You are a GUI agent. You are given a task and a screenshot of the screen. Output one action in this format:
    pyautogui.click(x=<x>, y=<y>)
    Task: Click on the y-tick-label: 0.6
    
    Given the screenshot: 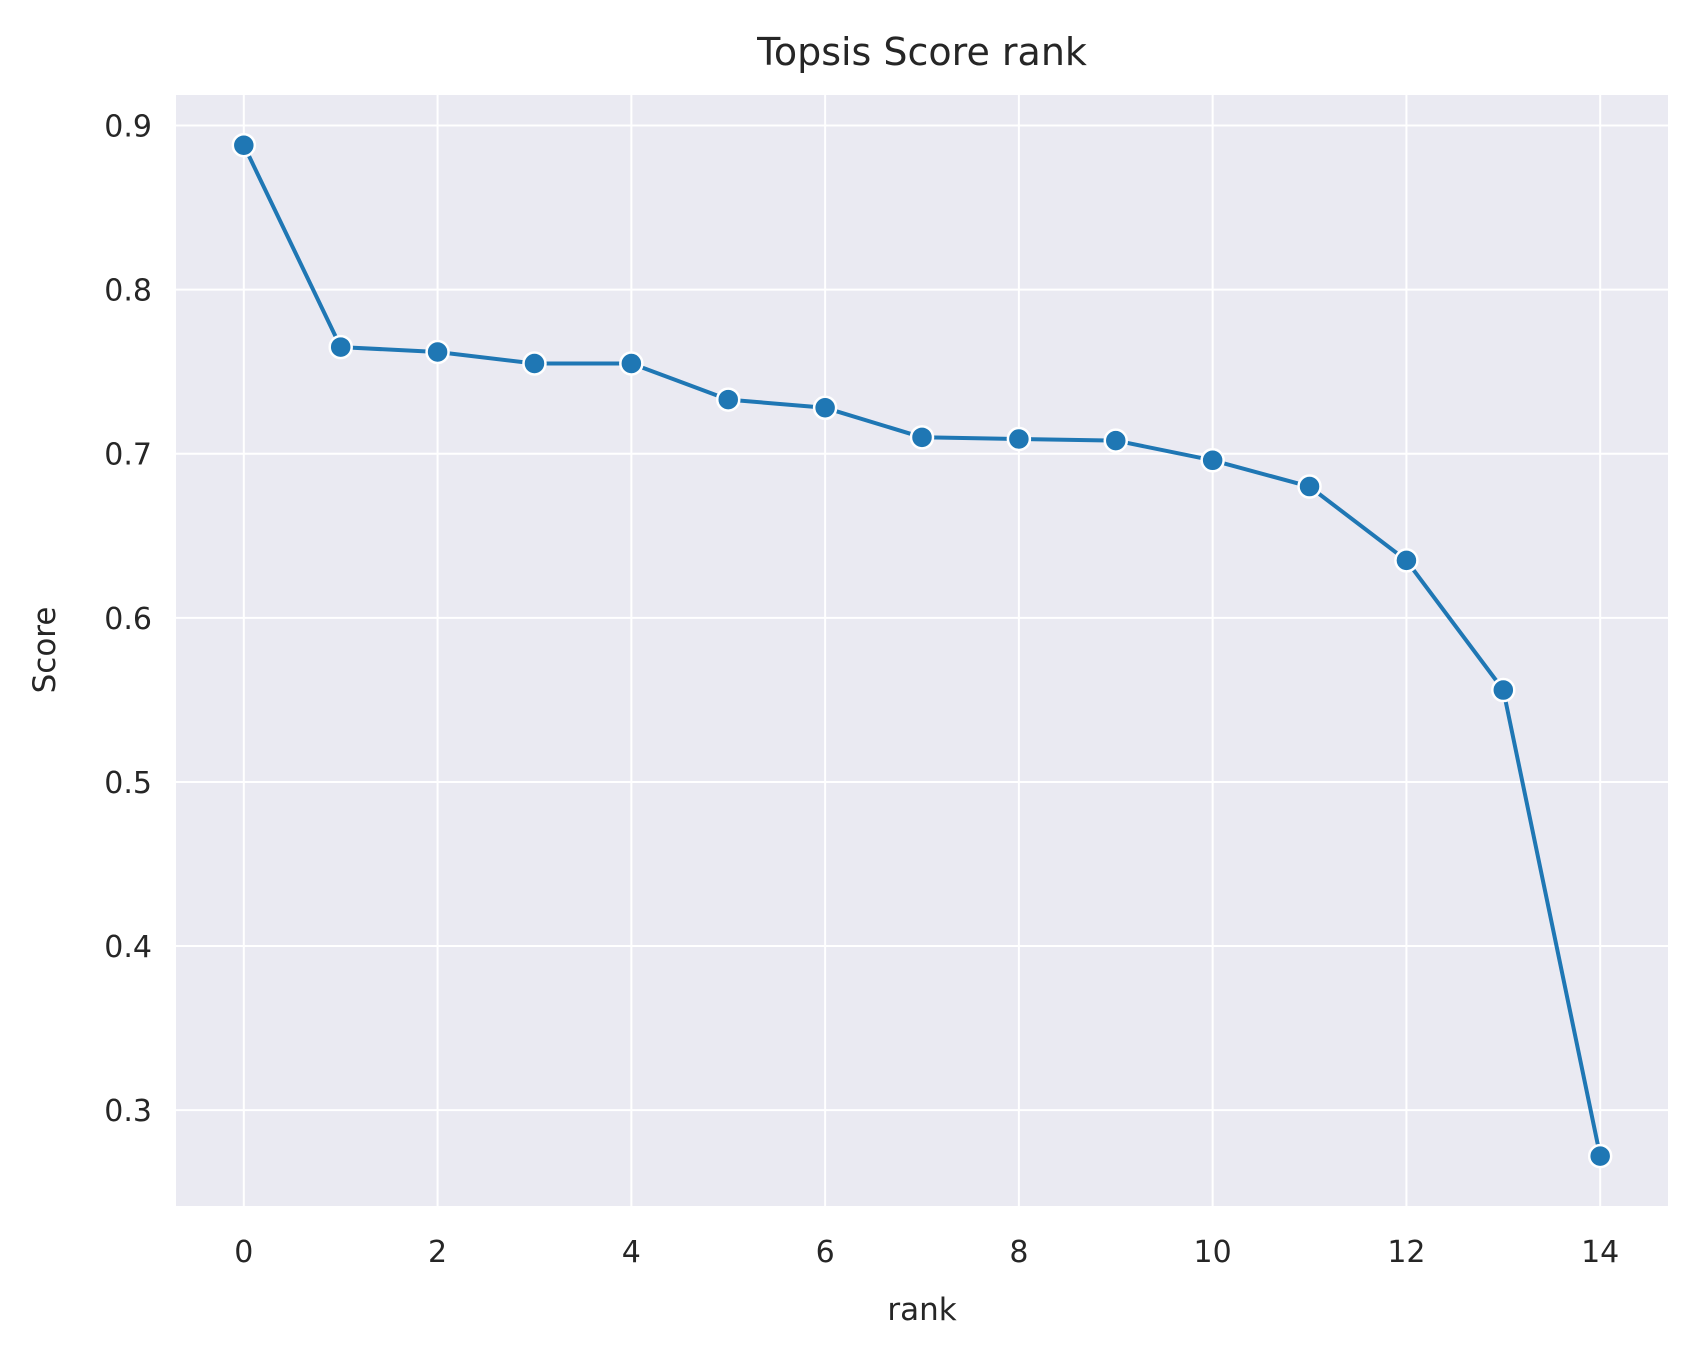 What is the action you would take?
    pyautogui.click(x=128, y=619)
    